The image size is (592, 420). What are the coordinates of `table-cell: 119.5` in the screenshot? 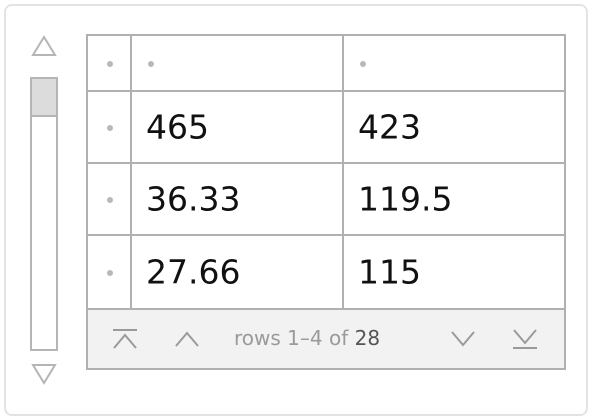 It's located at (454, 199).